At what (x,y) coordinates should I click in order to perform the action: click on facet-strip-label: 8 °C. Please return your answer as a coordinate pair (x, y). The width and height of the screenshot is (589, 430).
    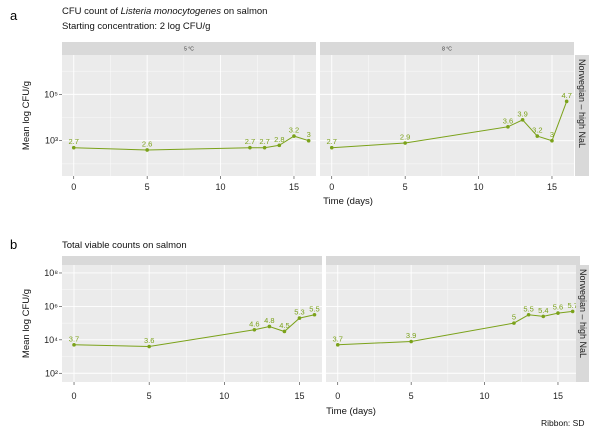
    Looking at the image, I should click on (447, 50).